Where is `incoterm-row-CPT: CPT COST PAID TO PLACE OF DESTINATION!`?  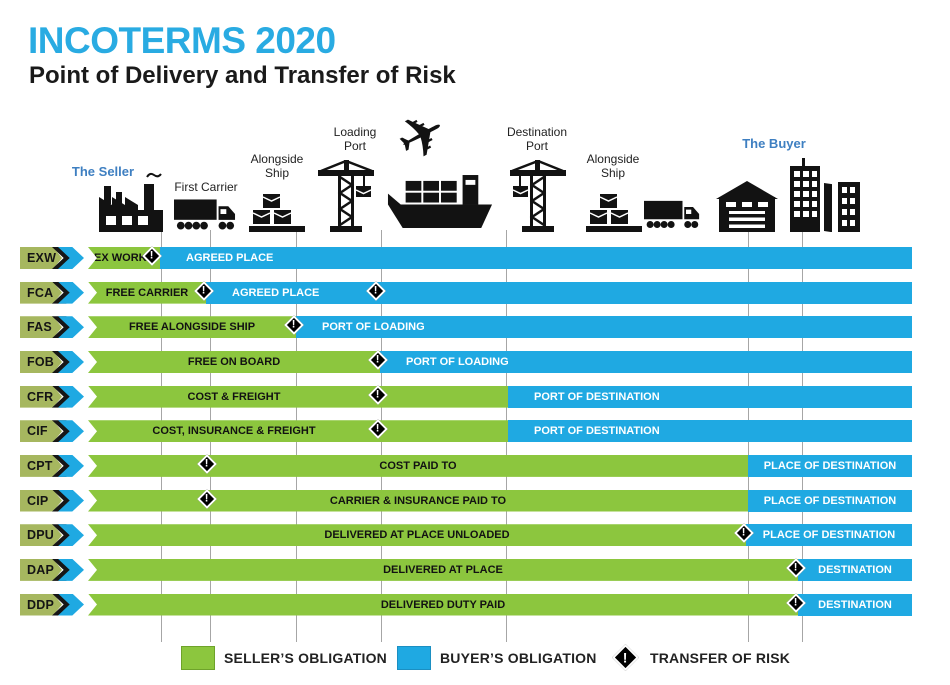 incoterm-row-CPT: CPT COST PAID TO PLACE OF DESTINATION! is located at coordinates (475, 465).